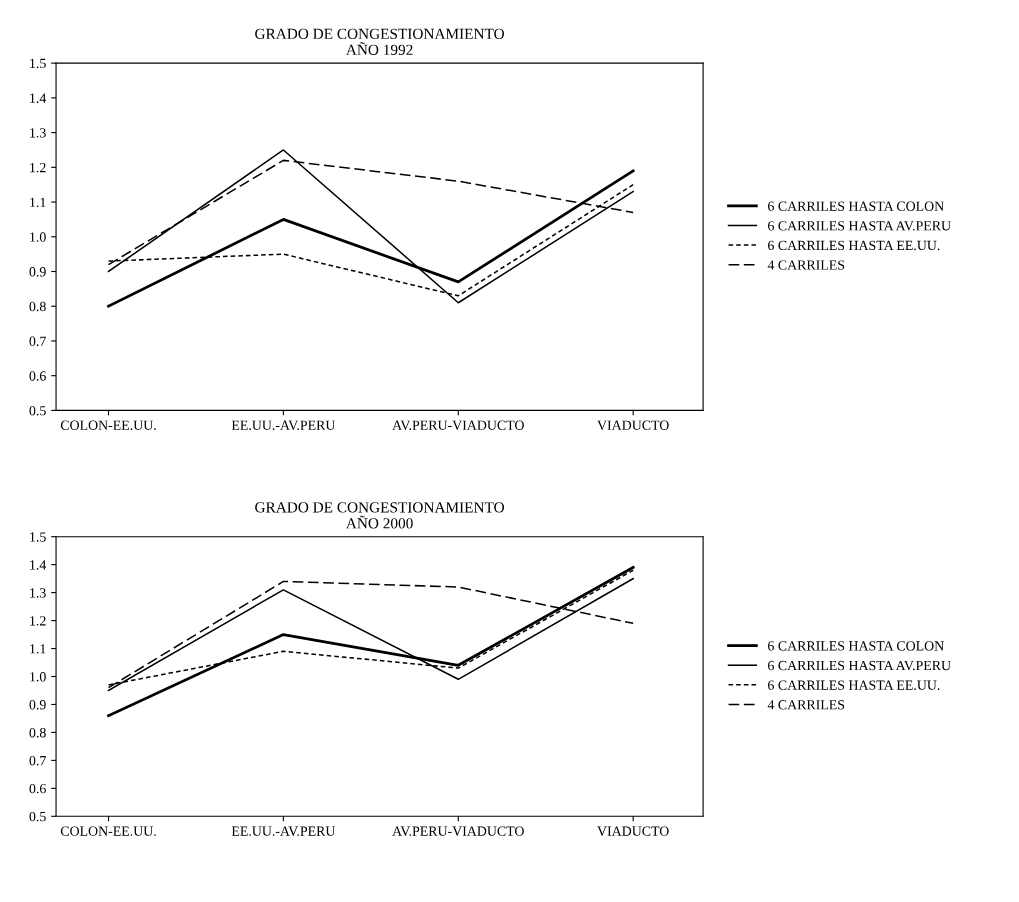 This screenshot has height=902, width=1019. I want to click on line-series, so click(370, 226).